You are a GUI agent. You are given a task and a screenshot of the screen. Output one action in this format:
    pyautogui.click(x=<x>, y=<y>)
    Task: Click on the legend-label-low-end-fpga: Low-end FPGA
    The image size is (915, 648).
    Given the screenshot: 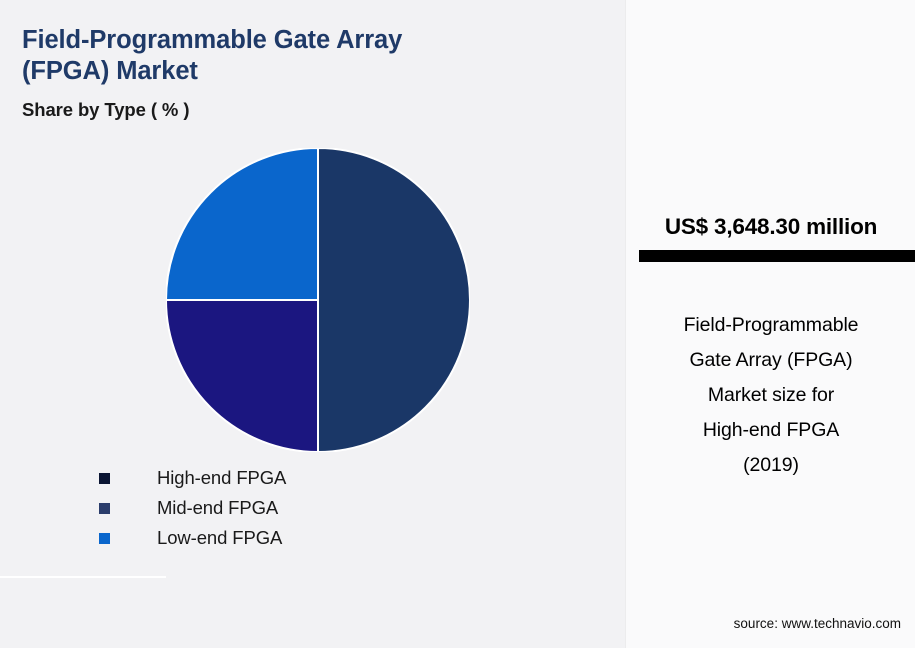 What is the action you would take?
    pyautogui.click(x=220, y=537)
    